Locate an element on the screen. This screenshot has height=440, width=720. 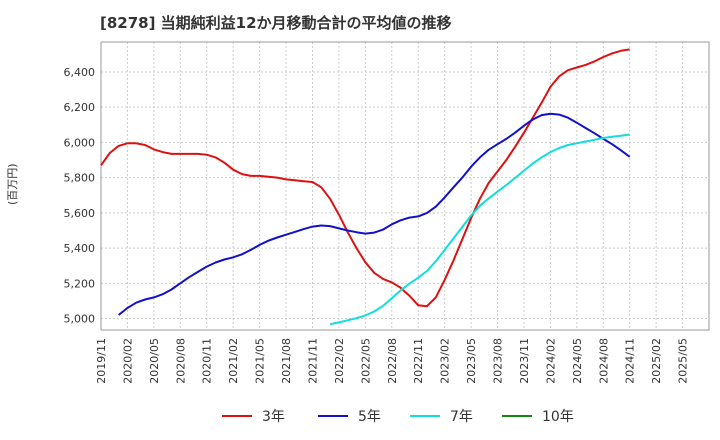
x-tick-label: 2022/02 is located at coordinates (339, 361).